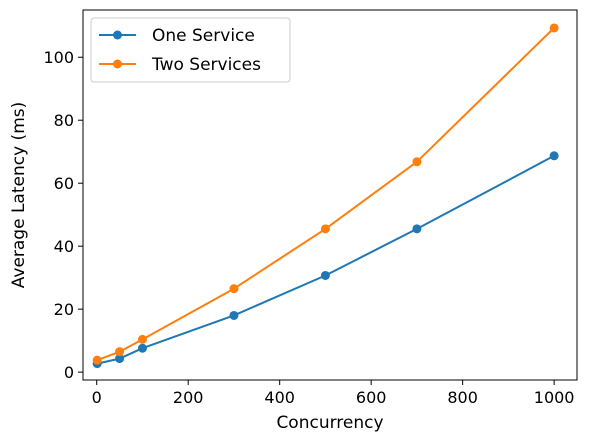  What do you see at coordinates (69, 372) in the screenshot?
I see `y-tick-label: 0` at bounding box center [69, 372].